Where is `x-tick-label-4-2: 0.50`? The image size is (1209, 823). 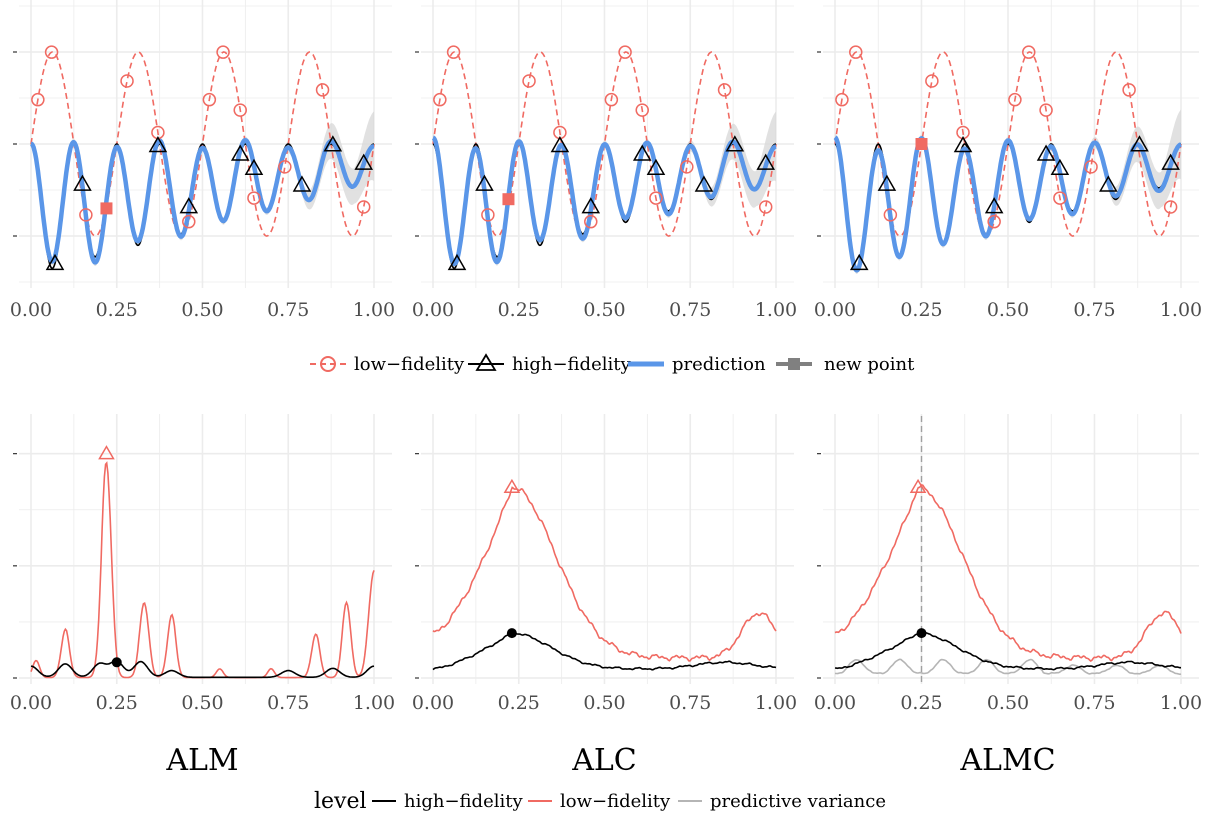 x-tick-label-4-2: 0.50 is located at coordinates (604, 703).